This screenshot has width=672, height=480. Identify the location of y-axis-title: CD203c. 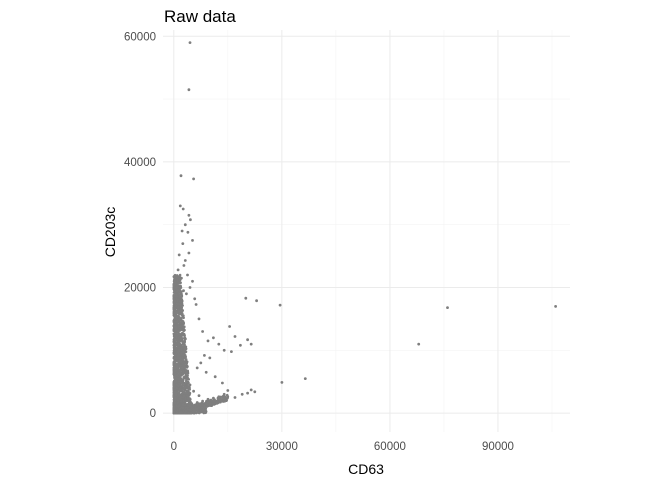
(110, 232).